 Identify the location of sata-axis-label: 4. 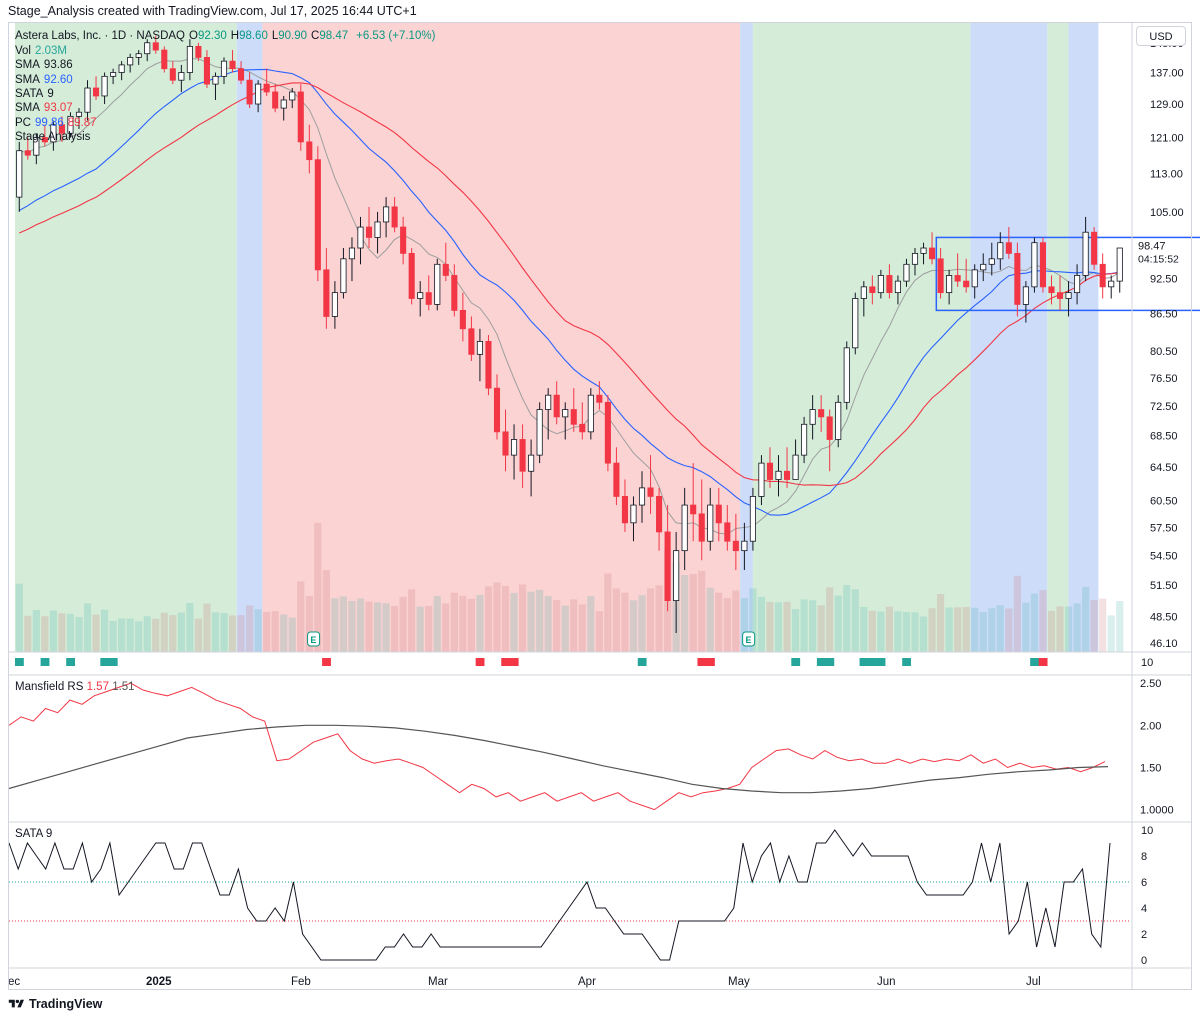
(1144, 909).